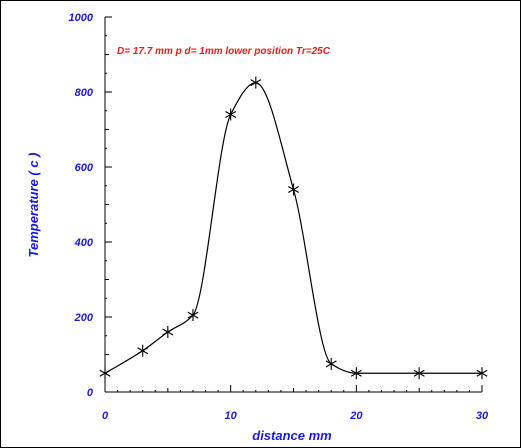 The width and height of the screenshot is (521, 448). Describe the element at coordinates (84, 168) in the screenshot. I see `y-tick-label: 600` at that location.